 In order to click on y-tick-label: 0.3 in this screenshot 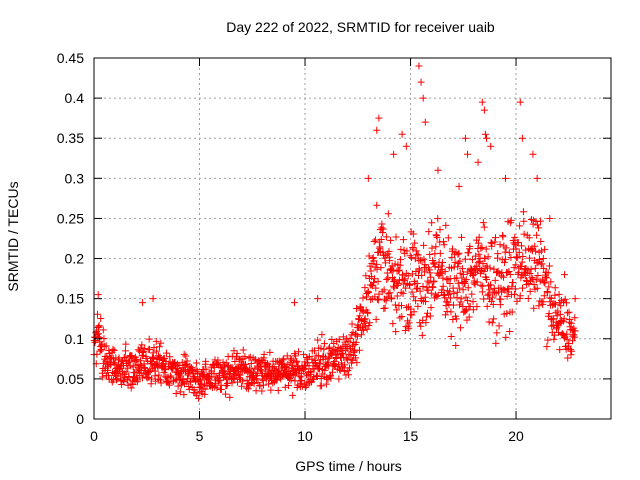, I will do `click(75, 178)`.